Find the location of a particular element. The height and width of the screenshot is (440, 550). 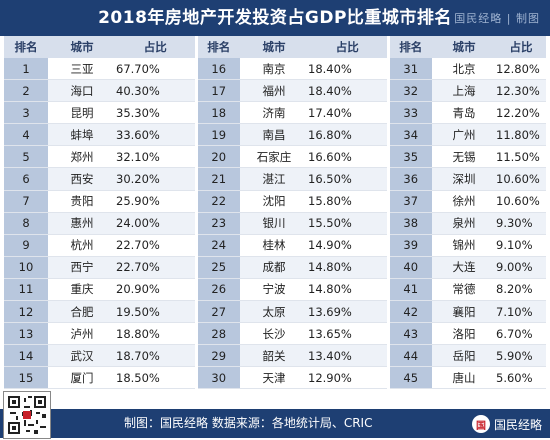

city-cell: 三亚 is located at coordinates (82, 69).